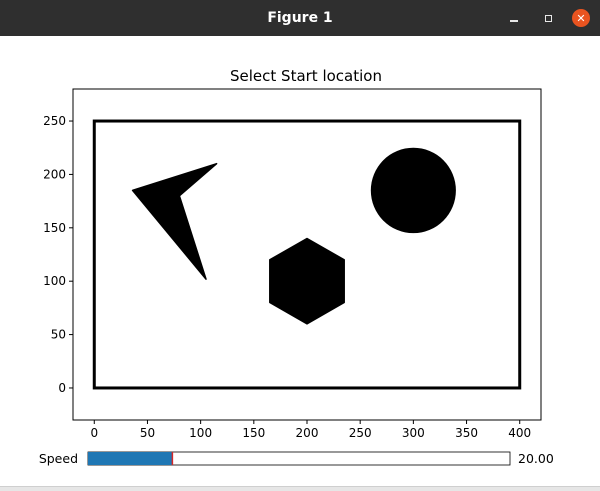  I want to click on window-title: Figure 1, so click(300, 18).